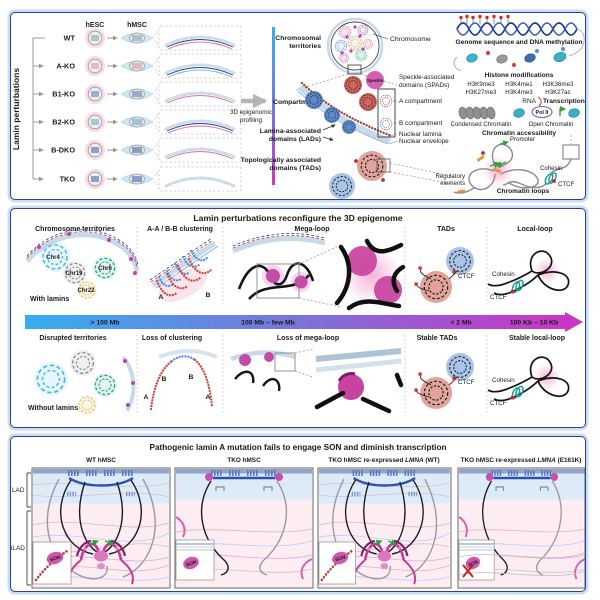  I want to click on header-mega-loop: Mega-loop, so click(312, 229).